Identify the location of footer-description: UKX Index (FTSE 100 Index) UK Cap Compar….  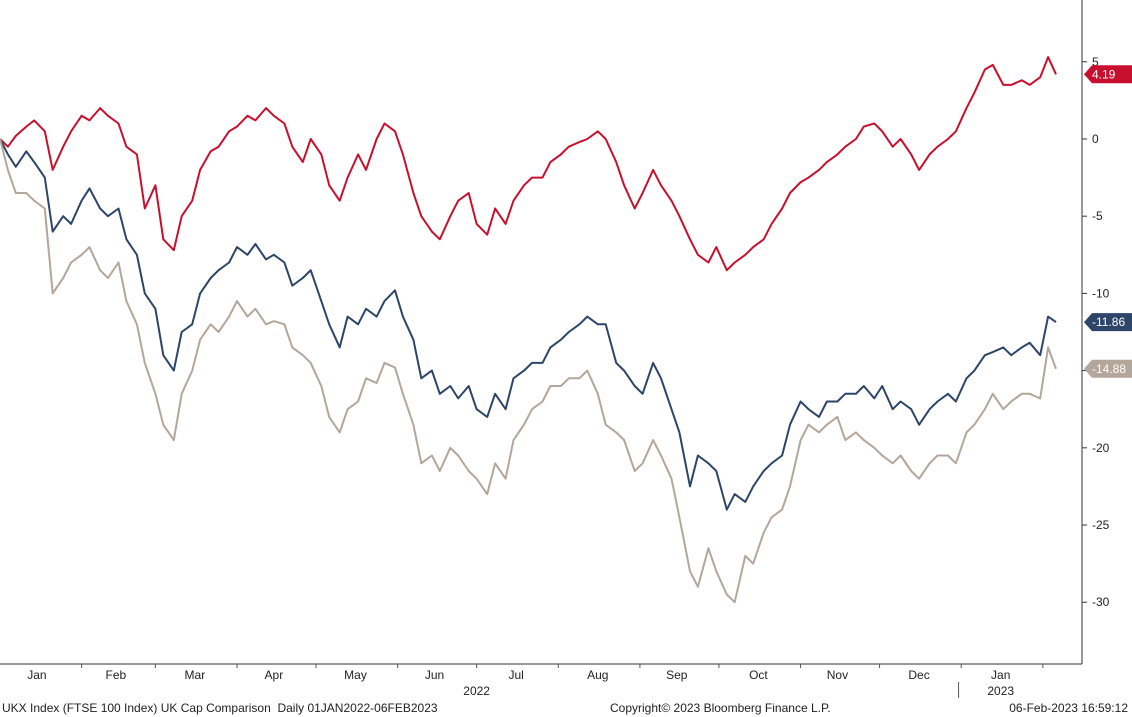
(220, 708).